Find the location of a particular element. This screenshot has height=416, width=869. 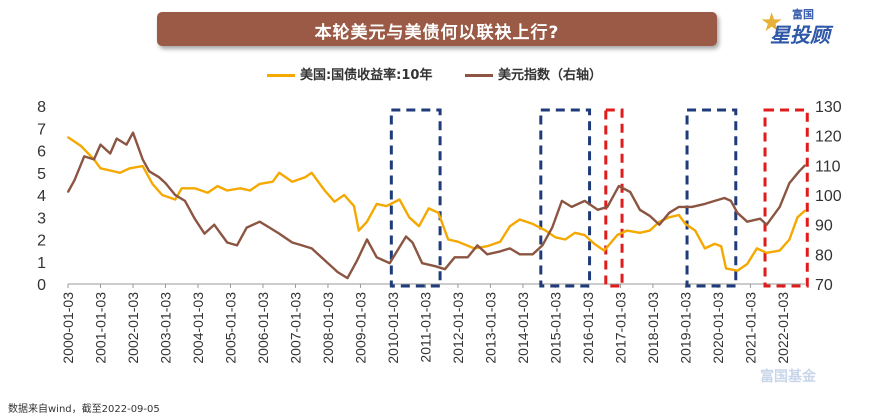

star-icon: ★ is located at coordinates (772, 23).